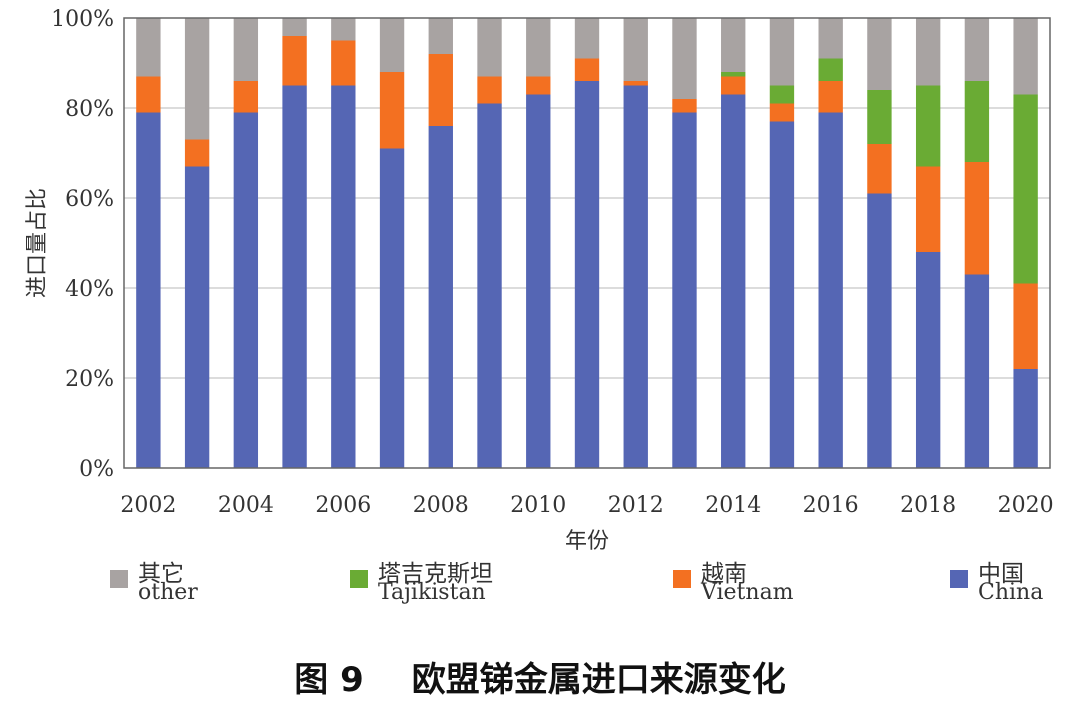 The width and height of the screenshot is (1080, 710). I want to click on legend-label-zh: 中国, so click(1001, 574).